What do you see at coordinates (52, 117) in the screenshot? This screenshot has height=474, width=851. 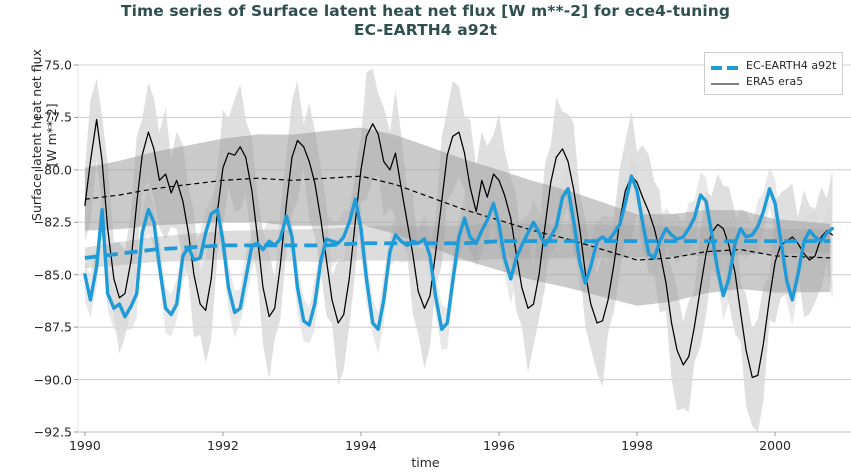 I see `y-axis-tick-label: −77.5` at bounding box center [52, 117].